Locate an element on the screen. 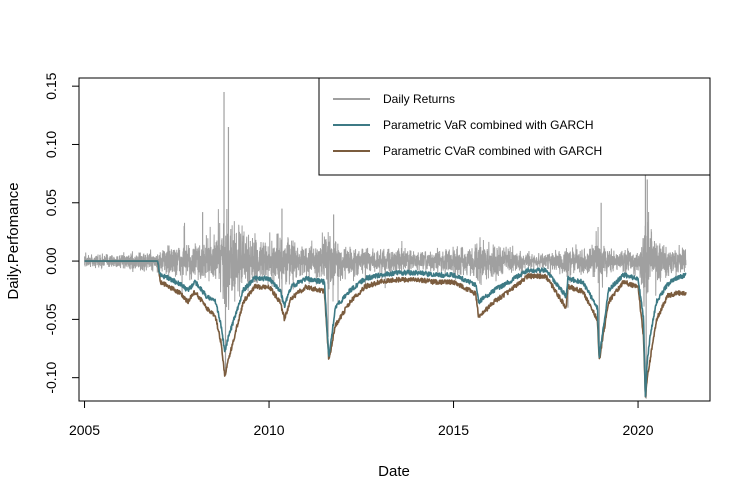 The image size is (750, 500). x-axis-title: Date is located at coordinates (394, 471).